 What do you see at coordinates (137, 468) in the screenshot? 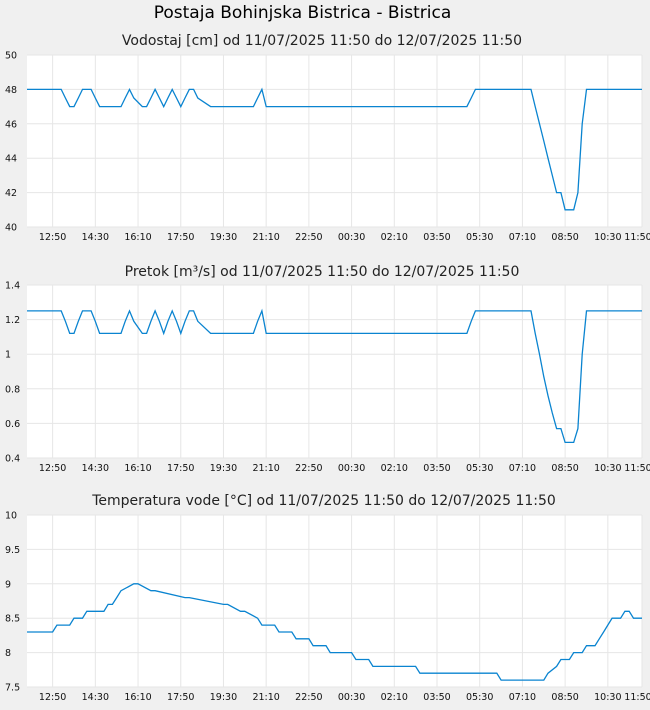
I see `discharge-x-tick-label: 16:10` at bounding box center [137, 468].